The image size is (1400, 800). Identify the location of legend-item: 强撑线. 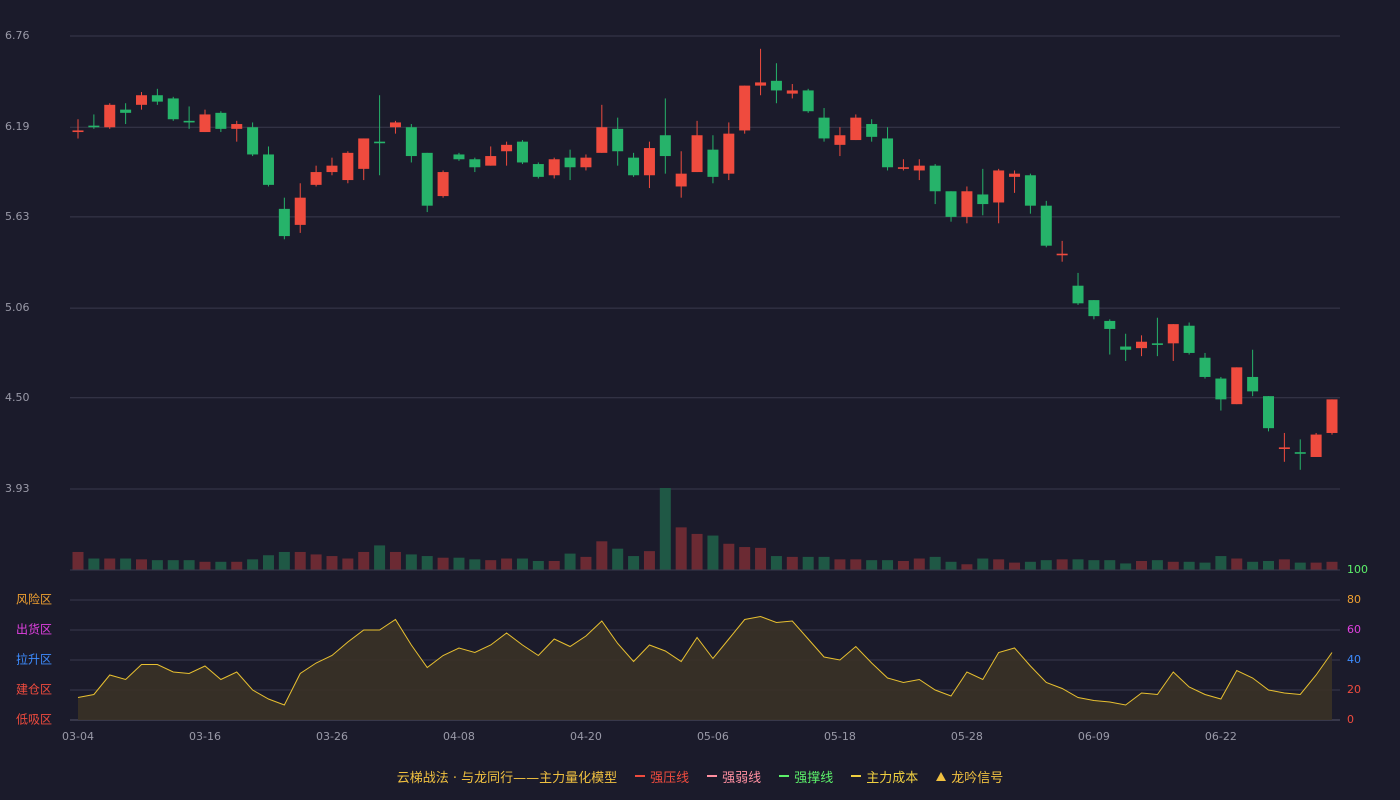
(806, 776).